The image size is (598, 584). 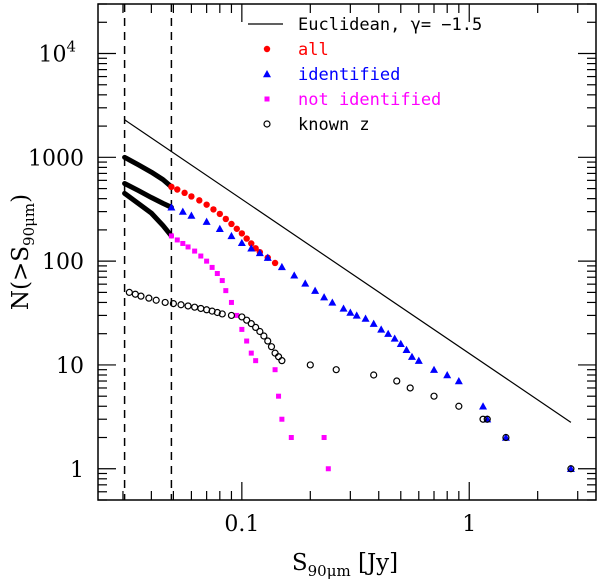 What do you see at coordinates (57, 53) in the screenshot?
I see `y-tick-label: 10⁴` at bounding box center [57, 53].